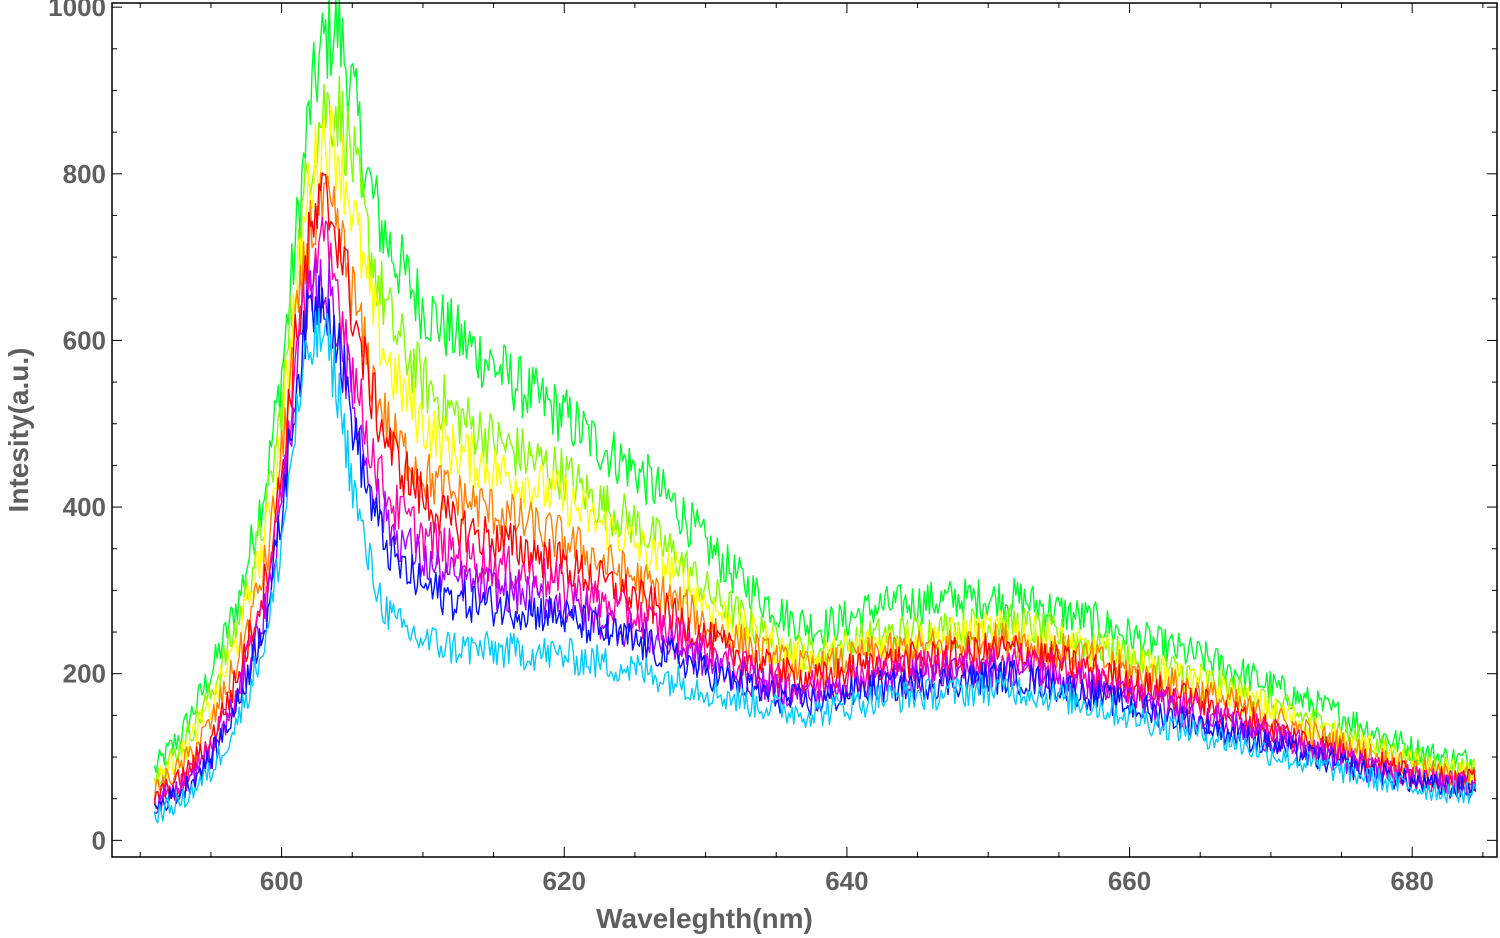 The width and height of the screenshot is (1500, 938). I want to click on y-tick-label: 400, so click(84, 507).